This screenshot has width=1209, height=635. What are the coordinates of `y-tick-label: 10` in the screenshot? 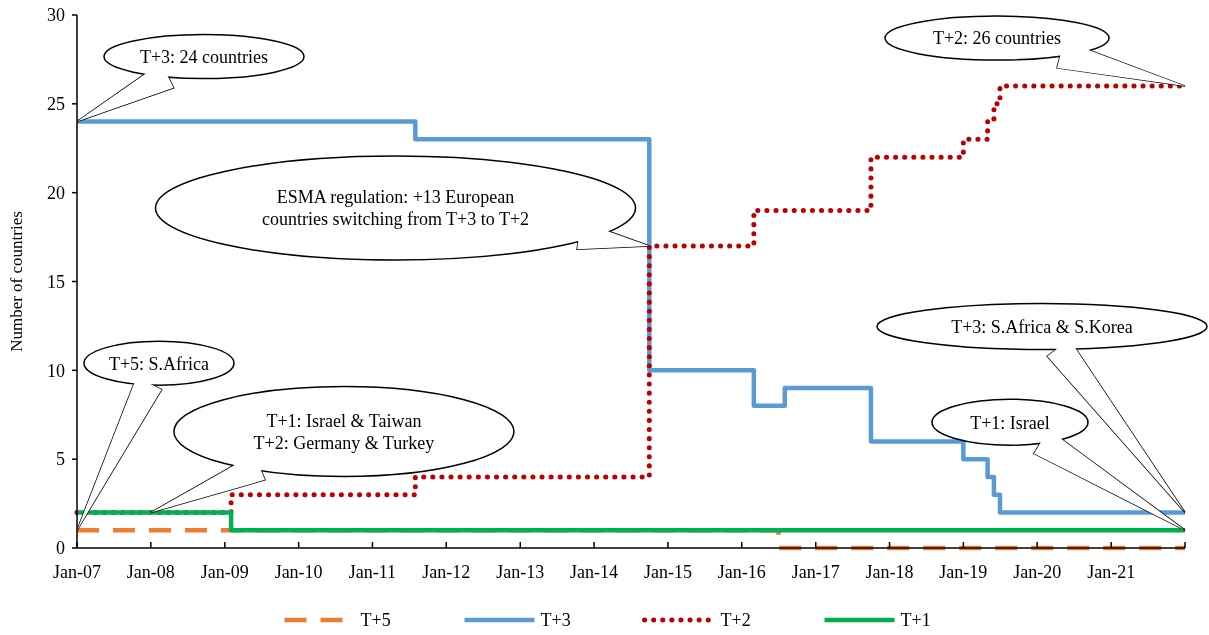 It's located at (56, 370).